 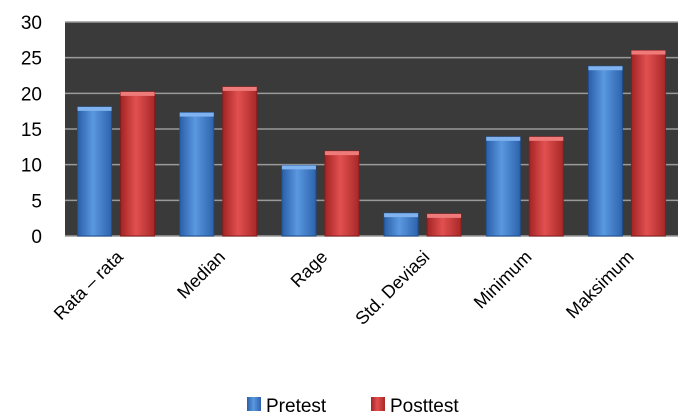 What do you see at coordinates (600, 285) in the screenshot?
I see `category-label: Maksimum` at bounding box center [600, 285].